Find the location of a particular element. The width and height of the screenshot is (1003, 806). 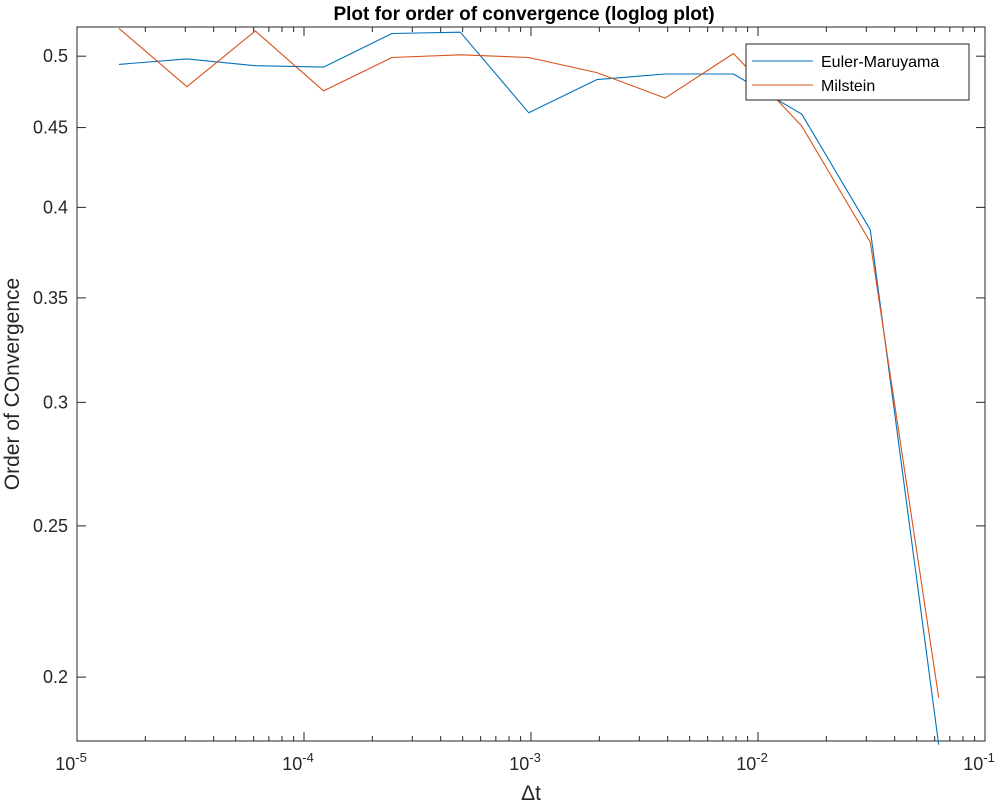

x-tick-exponent: -3 is located at coordinates (535, 757).